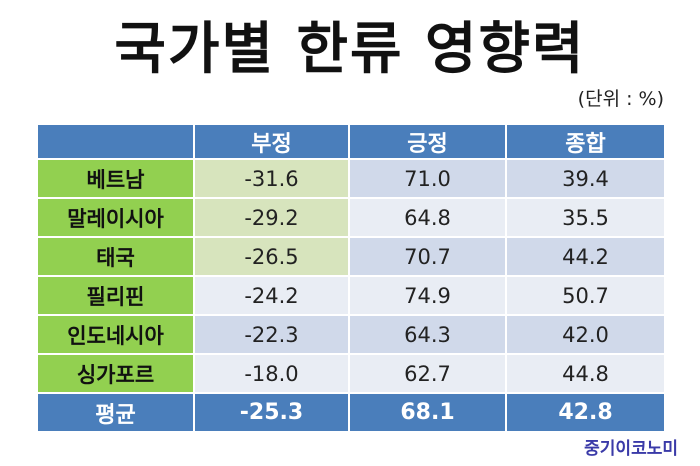  What do you see at coordinates (586, 179) in the screenshot?
I see `data-cell: 39.4` at bounding box center [586, 179].